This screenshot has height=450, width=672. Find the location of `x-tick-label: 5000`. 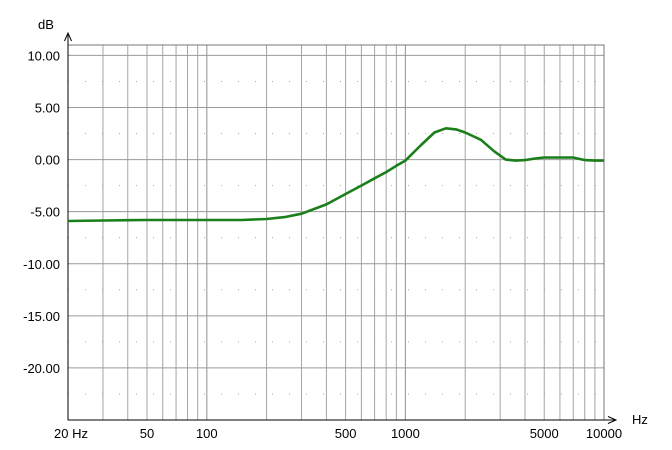

x-tick-label: 5000 is located at coordinates (544, 433).